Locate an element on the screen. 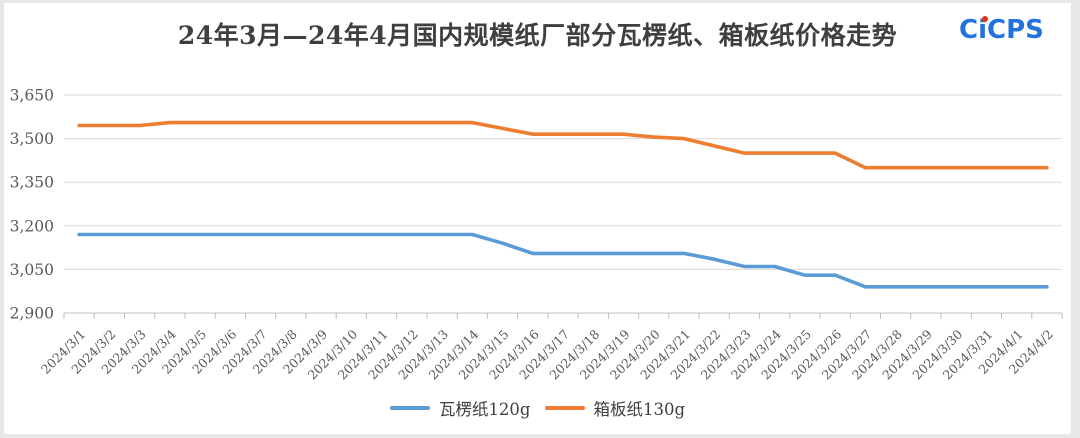  legend-item: 箱板纸130g is located at coordinates (615, 408).